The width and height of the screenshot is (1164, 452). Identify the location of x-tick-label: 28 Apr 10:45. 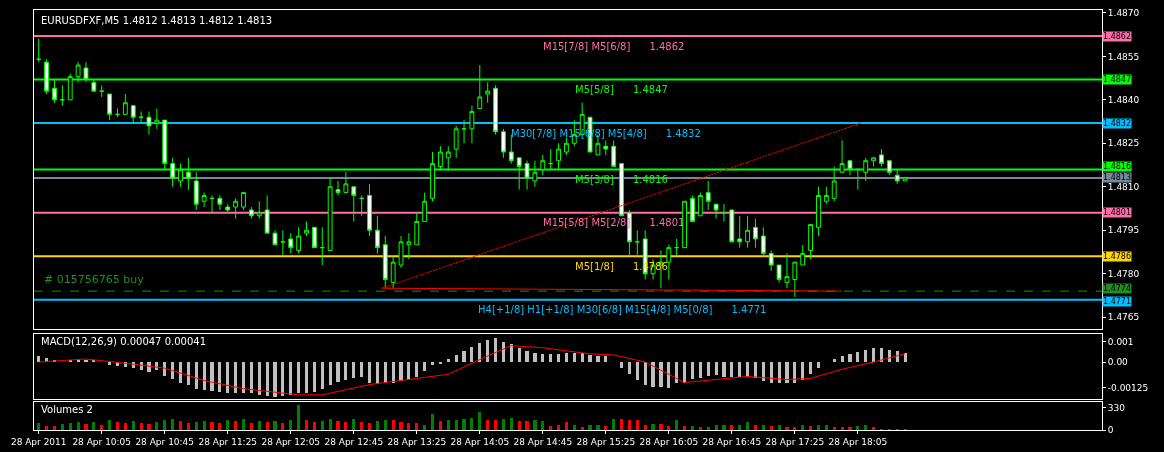
(165, 441).